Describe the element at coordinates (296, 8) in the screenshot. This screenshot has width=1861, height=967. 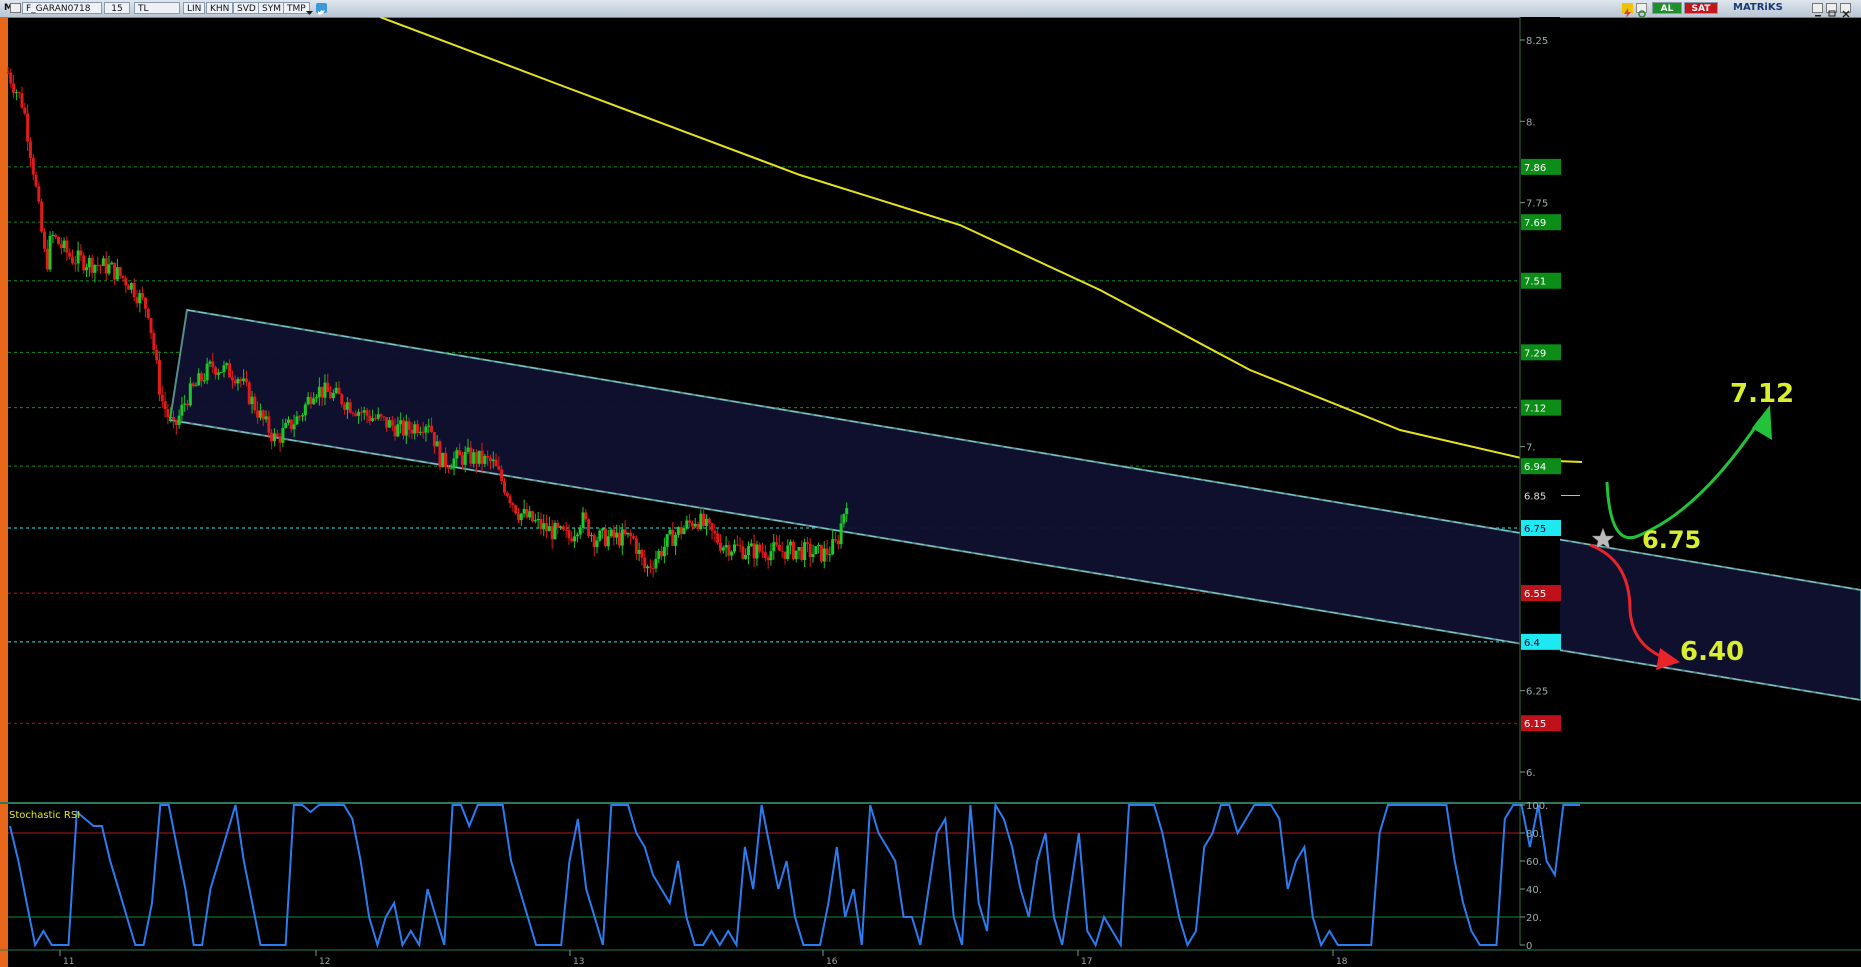
I see `tmp-button: TMP` at that location.